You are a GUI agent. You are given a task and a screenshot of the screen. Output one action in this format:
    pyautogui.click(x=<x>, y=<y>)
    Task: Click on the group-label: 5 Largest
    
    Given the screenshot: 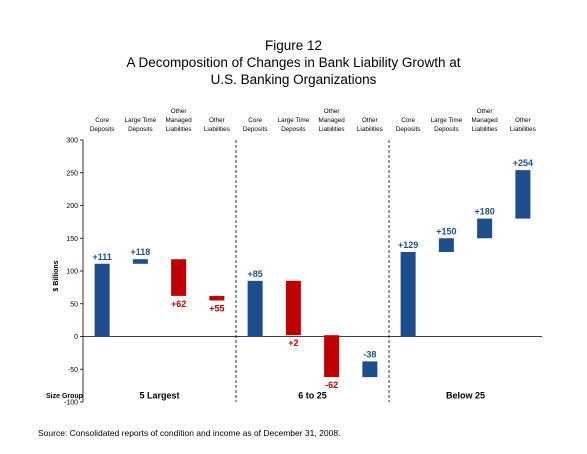 What is the action you would take?
    pyautogui.click(x=159, y=395)
    